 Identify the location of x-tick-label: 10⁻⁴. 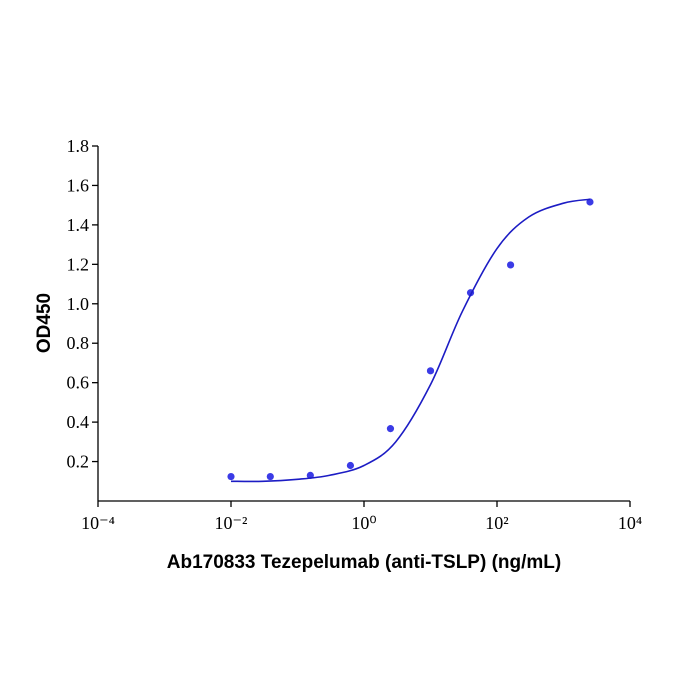
(98, 523).